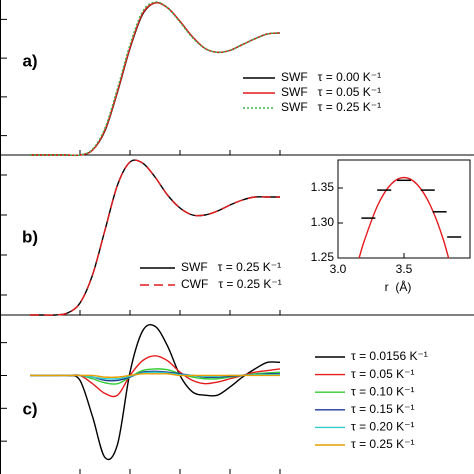 The height and width of the screenshot is (474, 474). What do you see at coordinates (331, 92) in the screenshot?
I see `legend-label: SWF τ = 0.05 K⁻¹` at bounding box center [331, 92].